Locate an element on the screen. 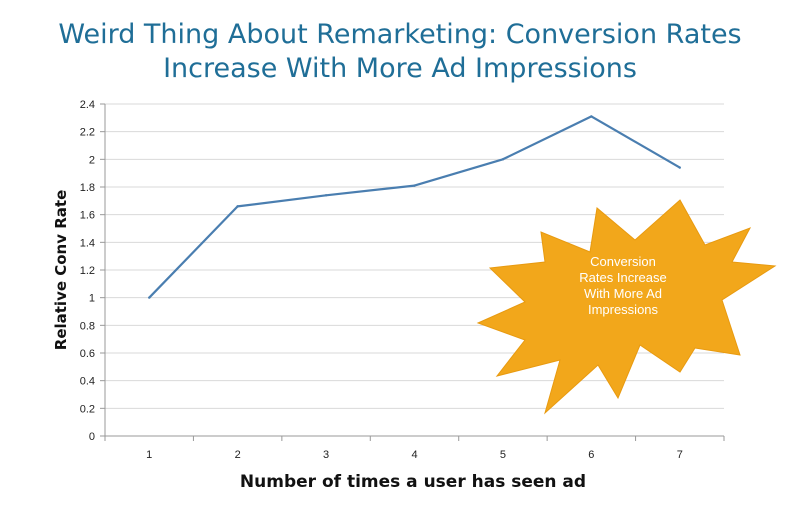 This screenshot has height=507, width=800. y-tick-label: 0.6 is located at coordinates (87, 354).